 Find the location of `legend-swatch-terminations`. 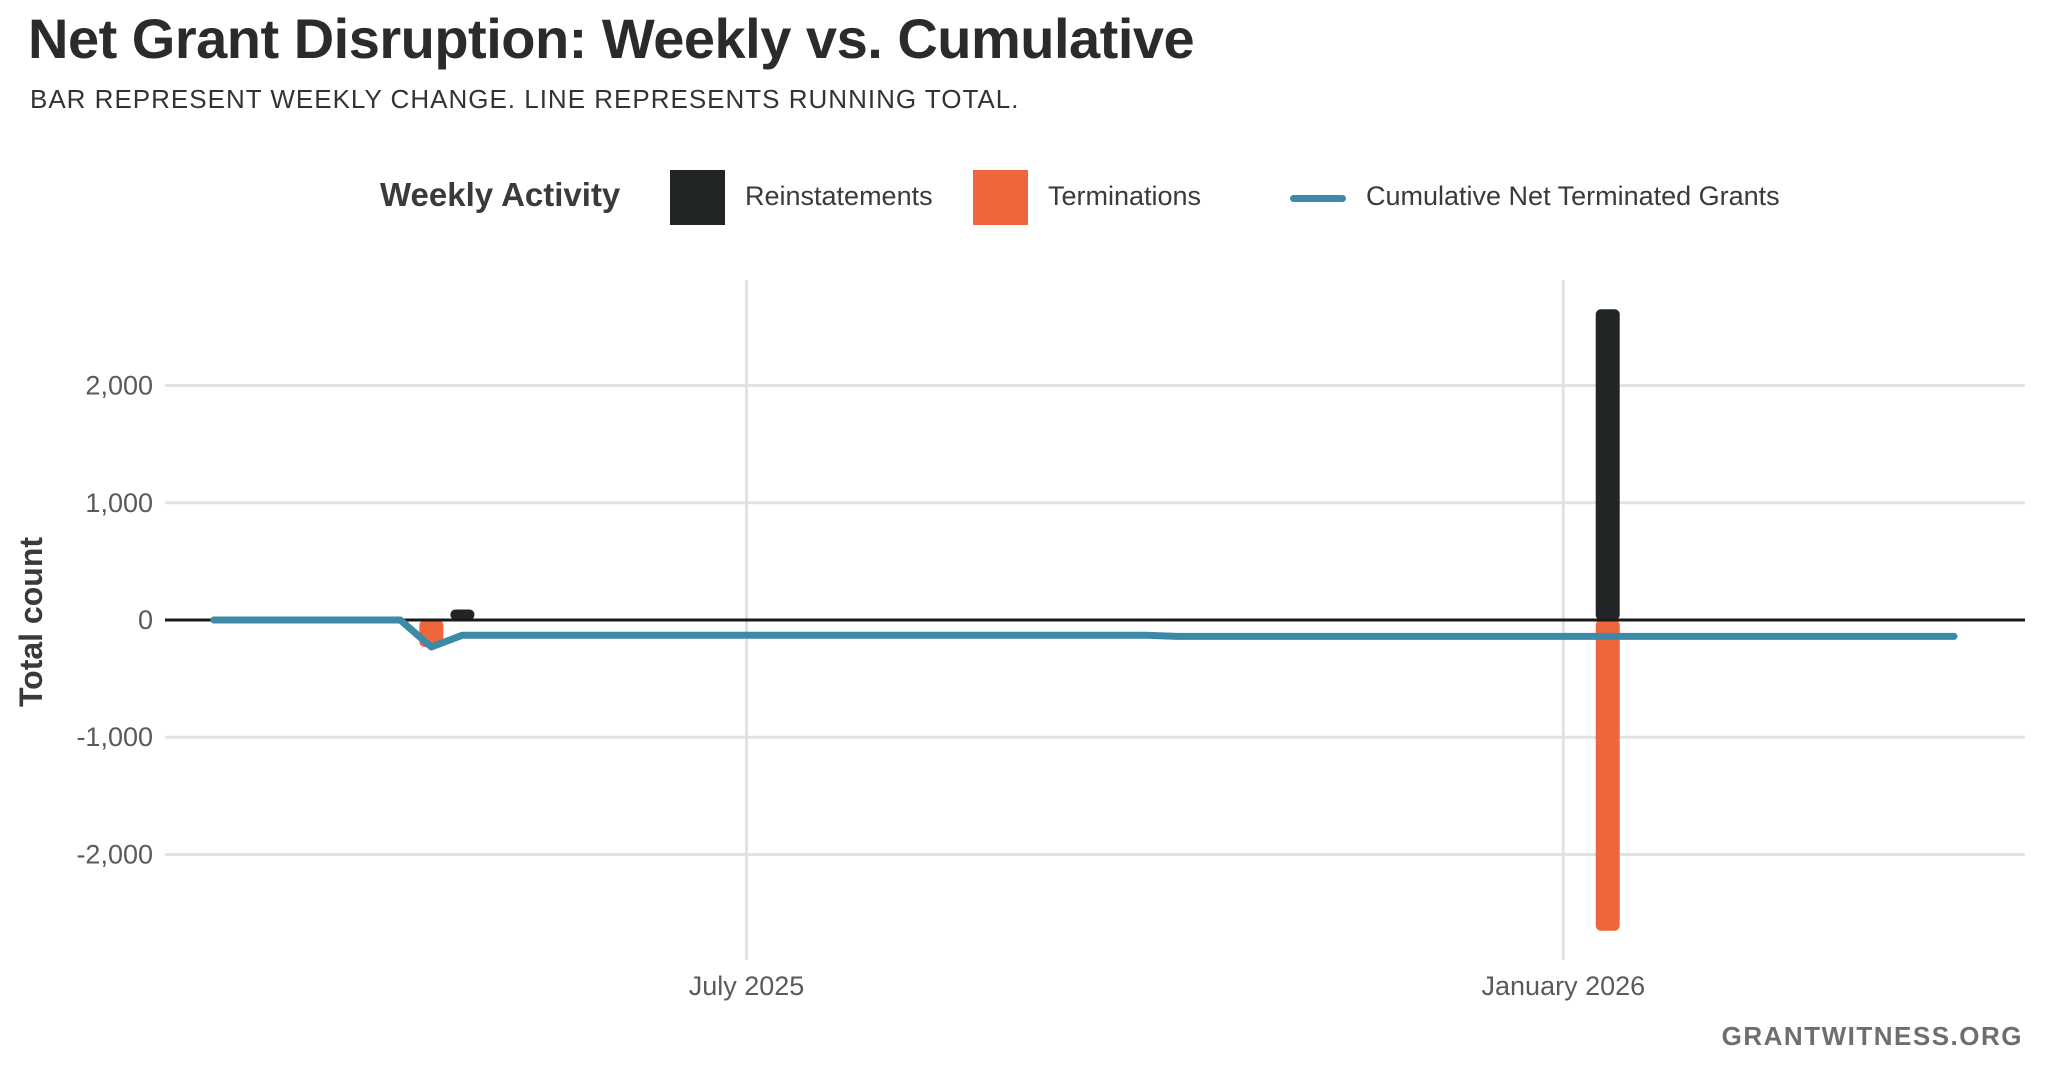

legend-swatch-terminations is located at coordinates (1000, 197).